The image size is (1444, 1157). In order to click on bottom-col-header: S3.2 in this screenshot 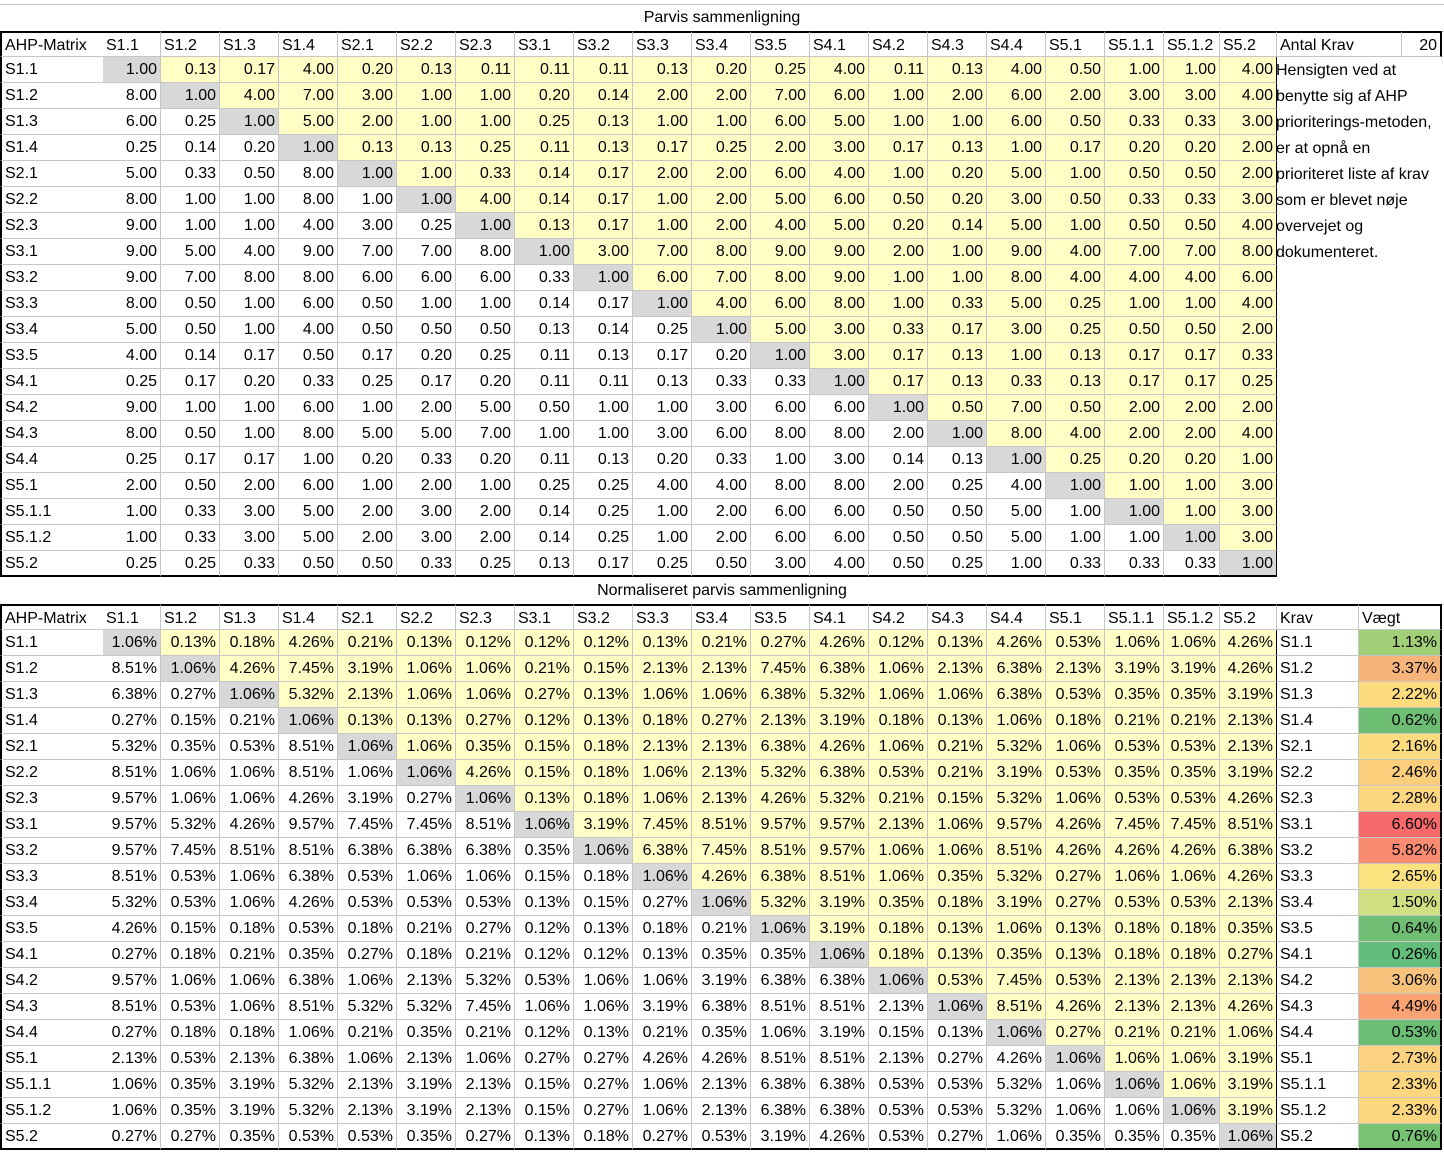, I will do `click(603, 617)`.